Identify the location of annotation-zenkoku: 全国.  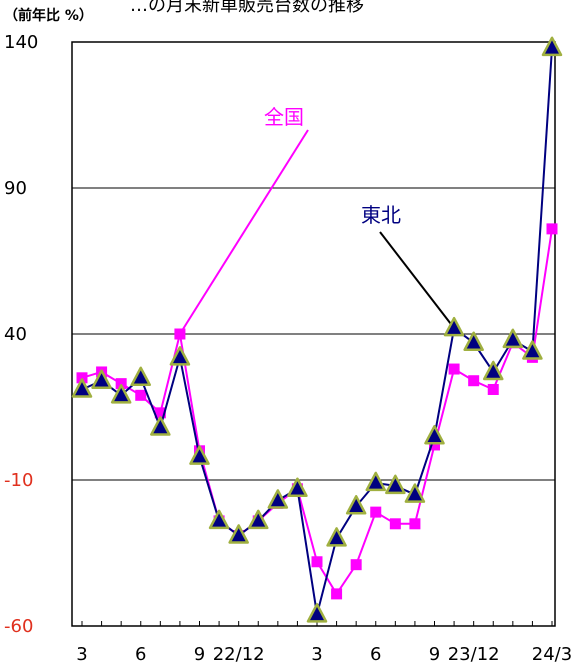
(284, 117).